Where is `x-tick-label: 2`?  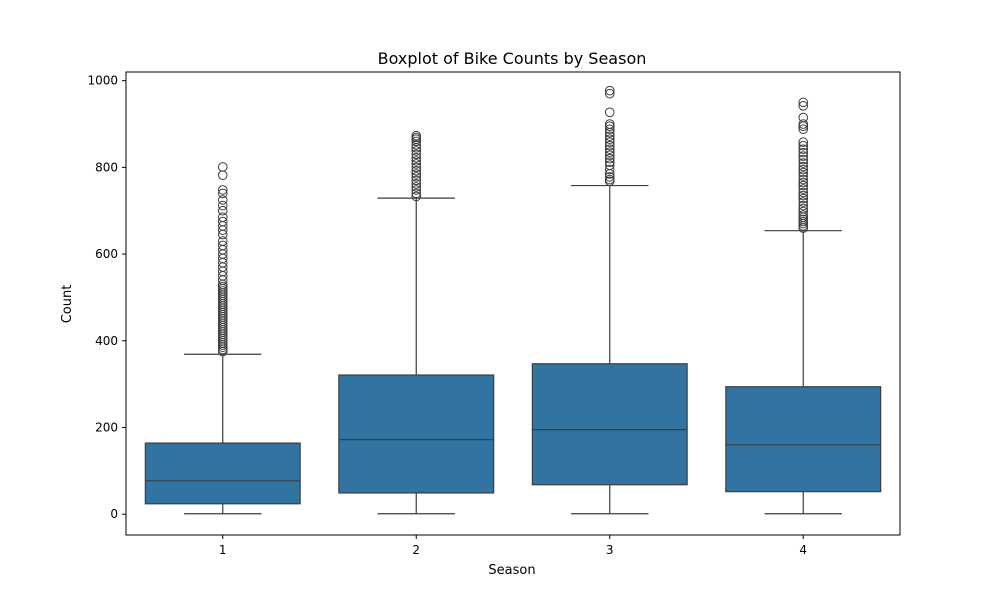 x-tick-label: 2 is located at coordinates (416, 550).